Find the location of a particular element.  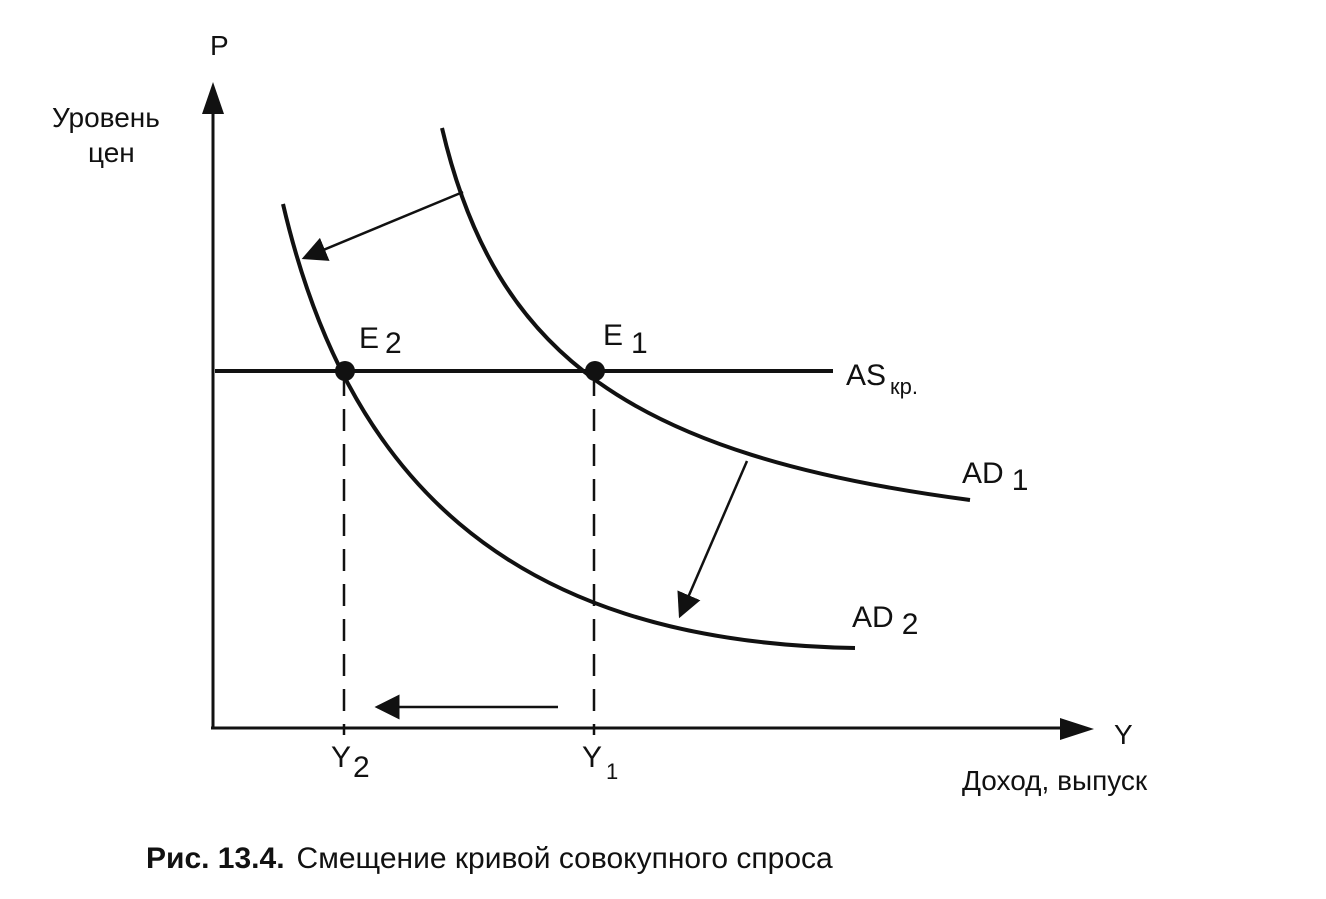

caption-text: Смещение кривой совокупного спроса is located at coordinates (565, 858).